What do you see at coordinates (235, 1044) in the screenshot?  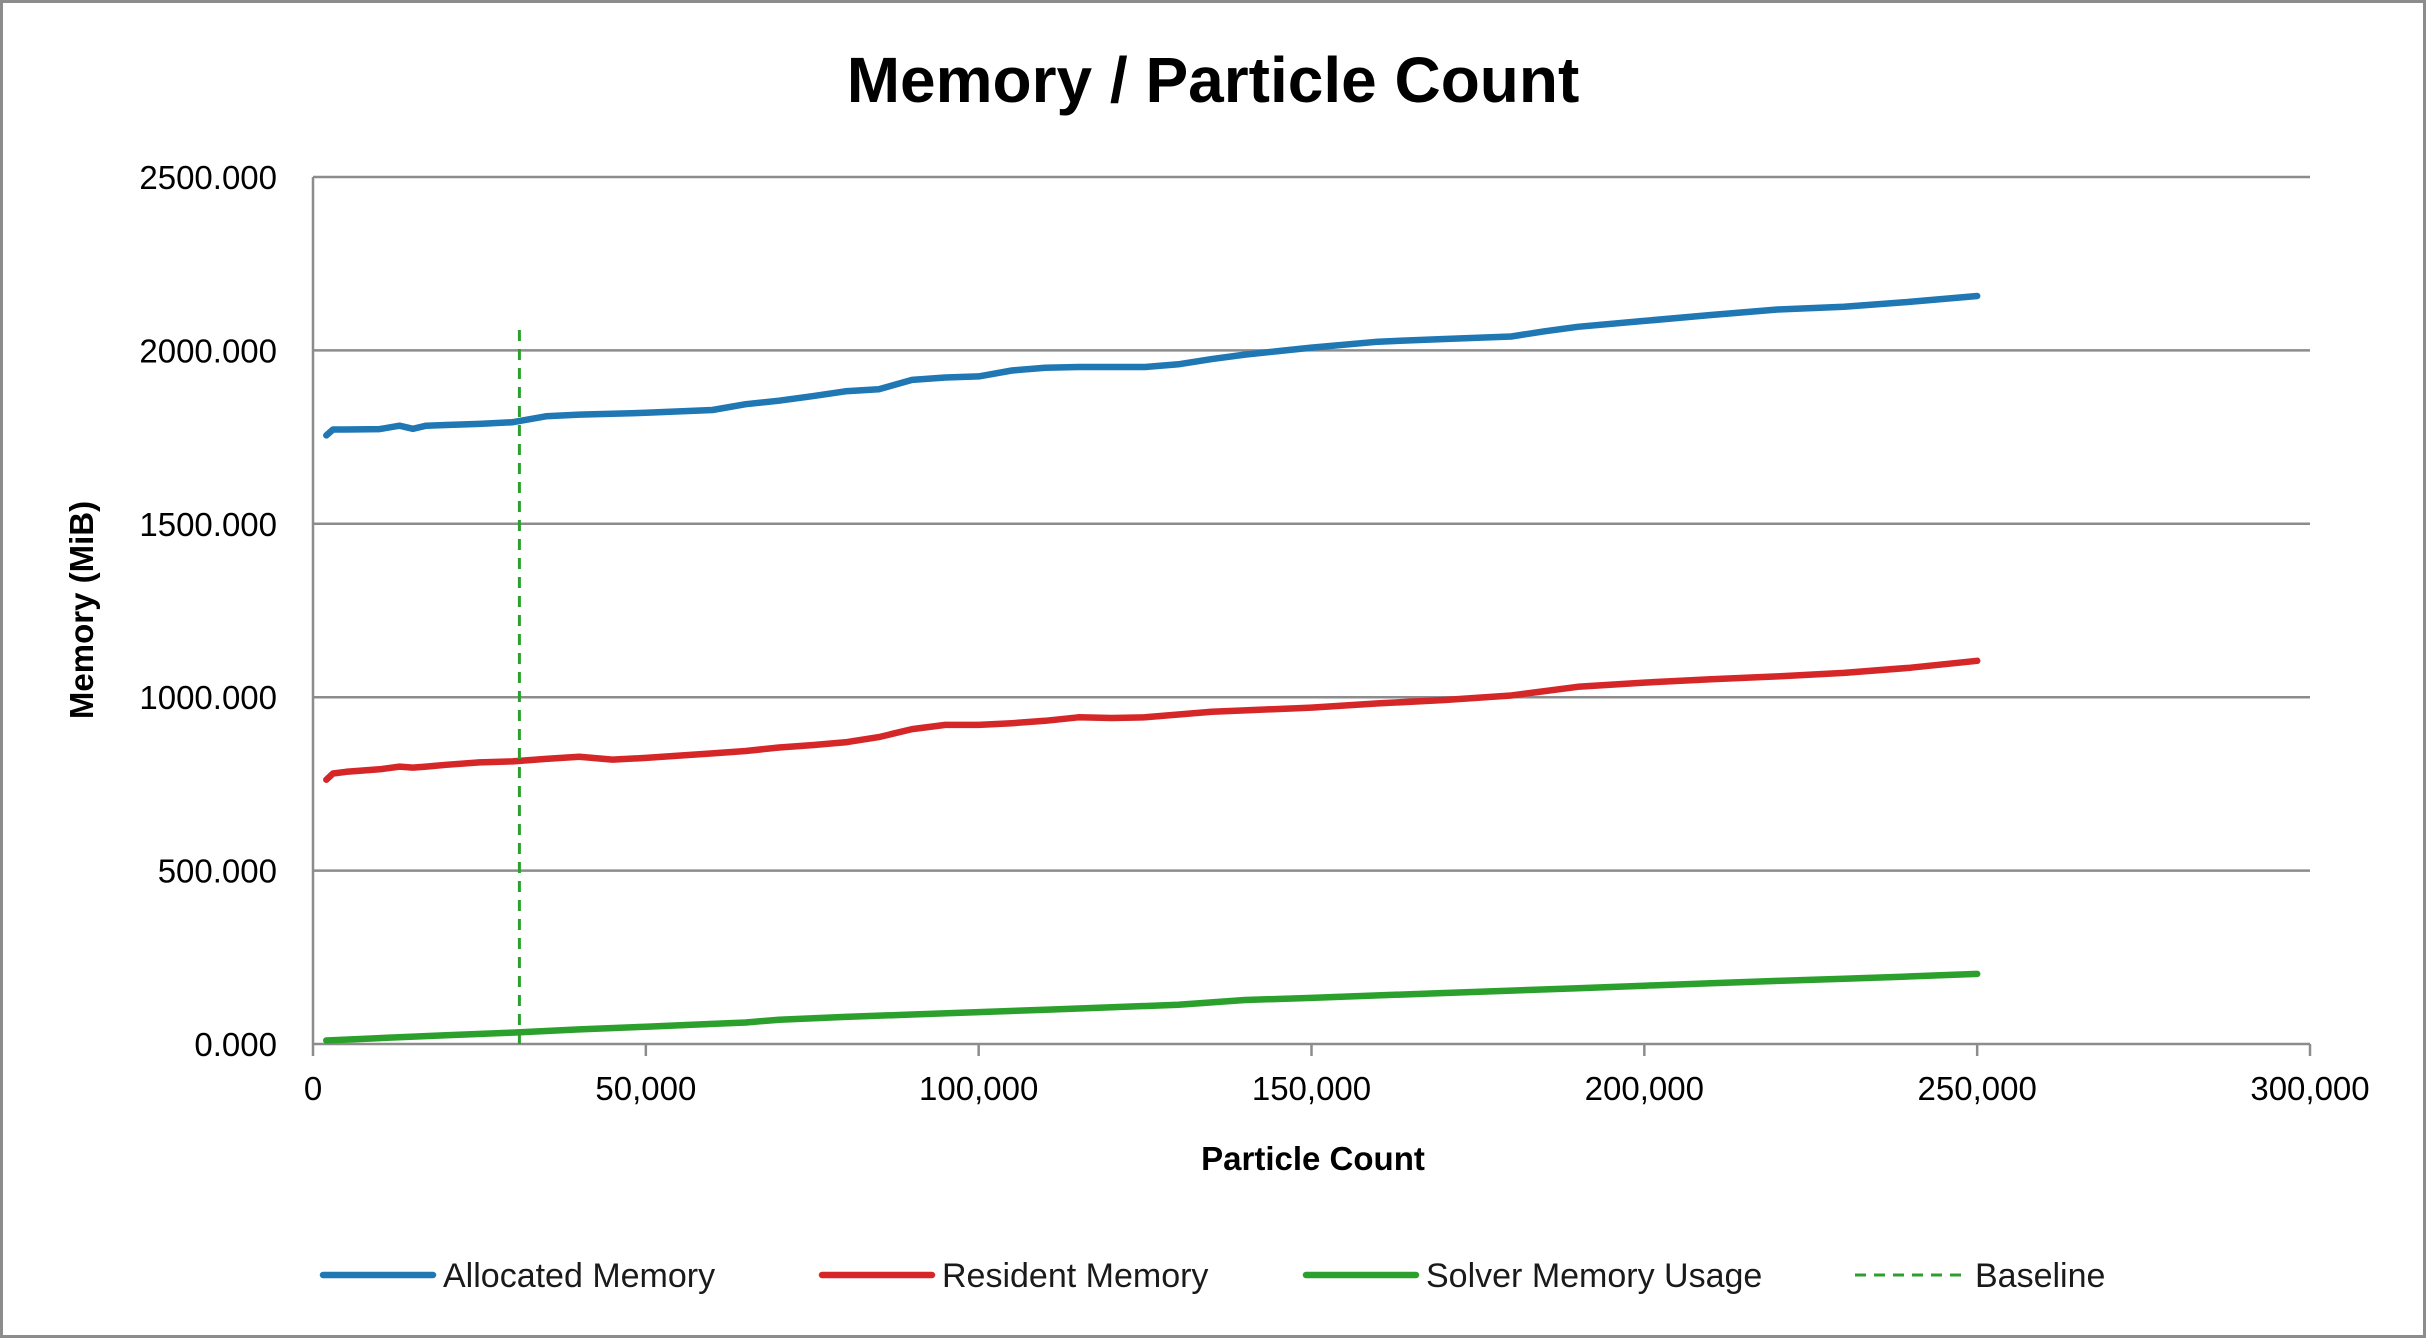 I see `y-tick-label: 0.000` at bounding box center [235, 1044].